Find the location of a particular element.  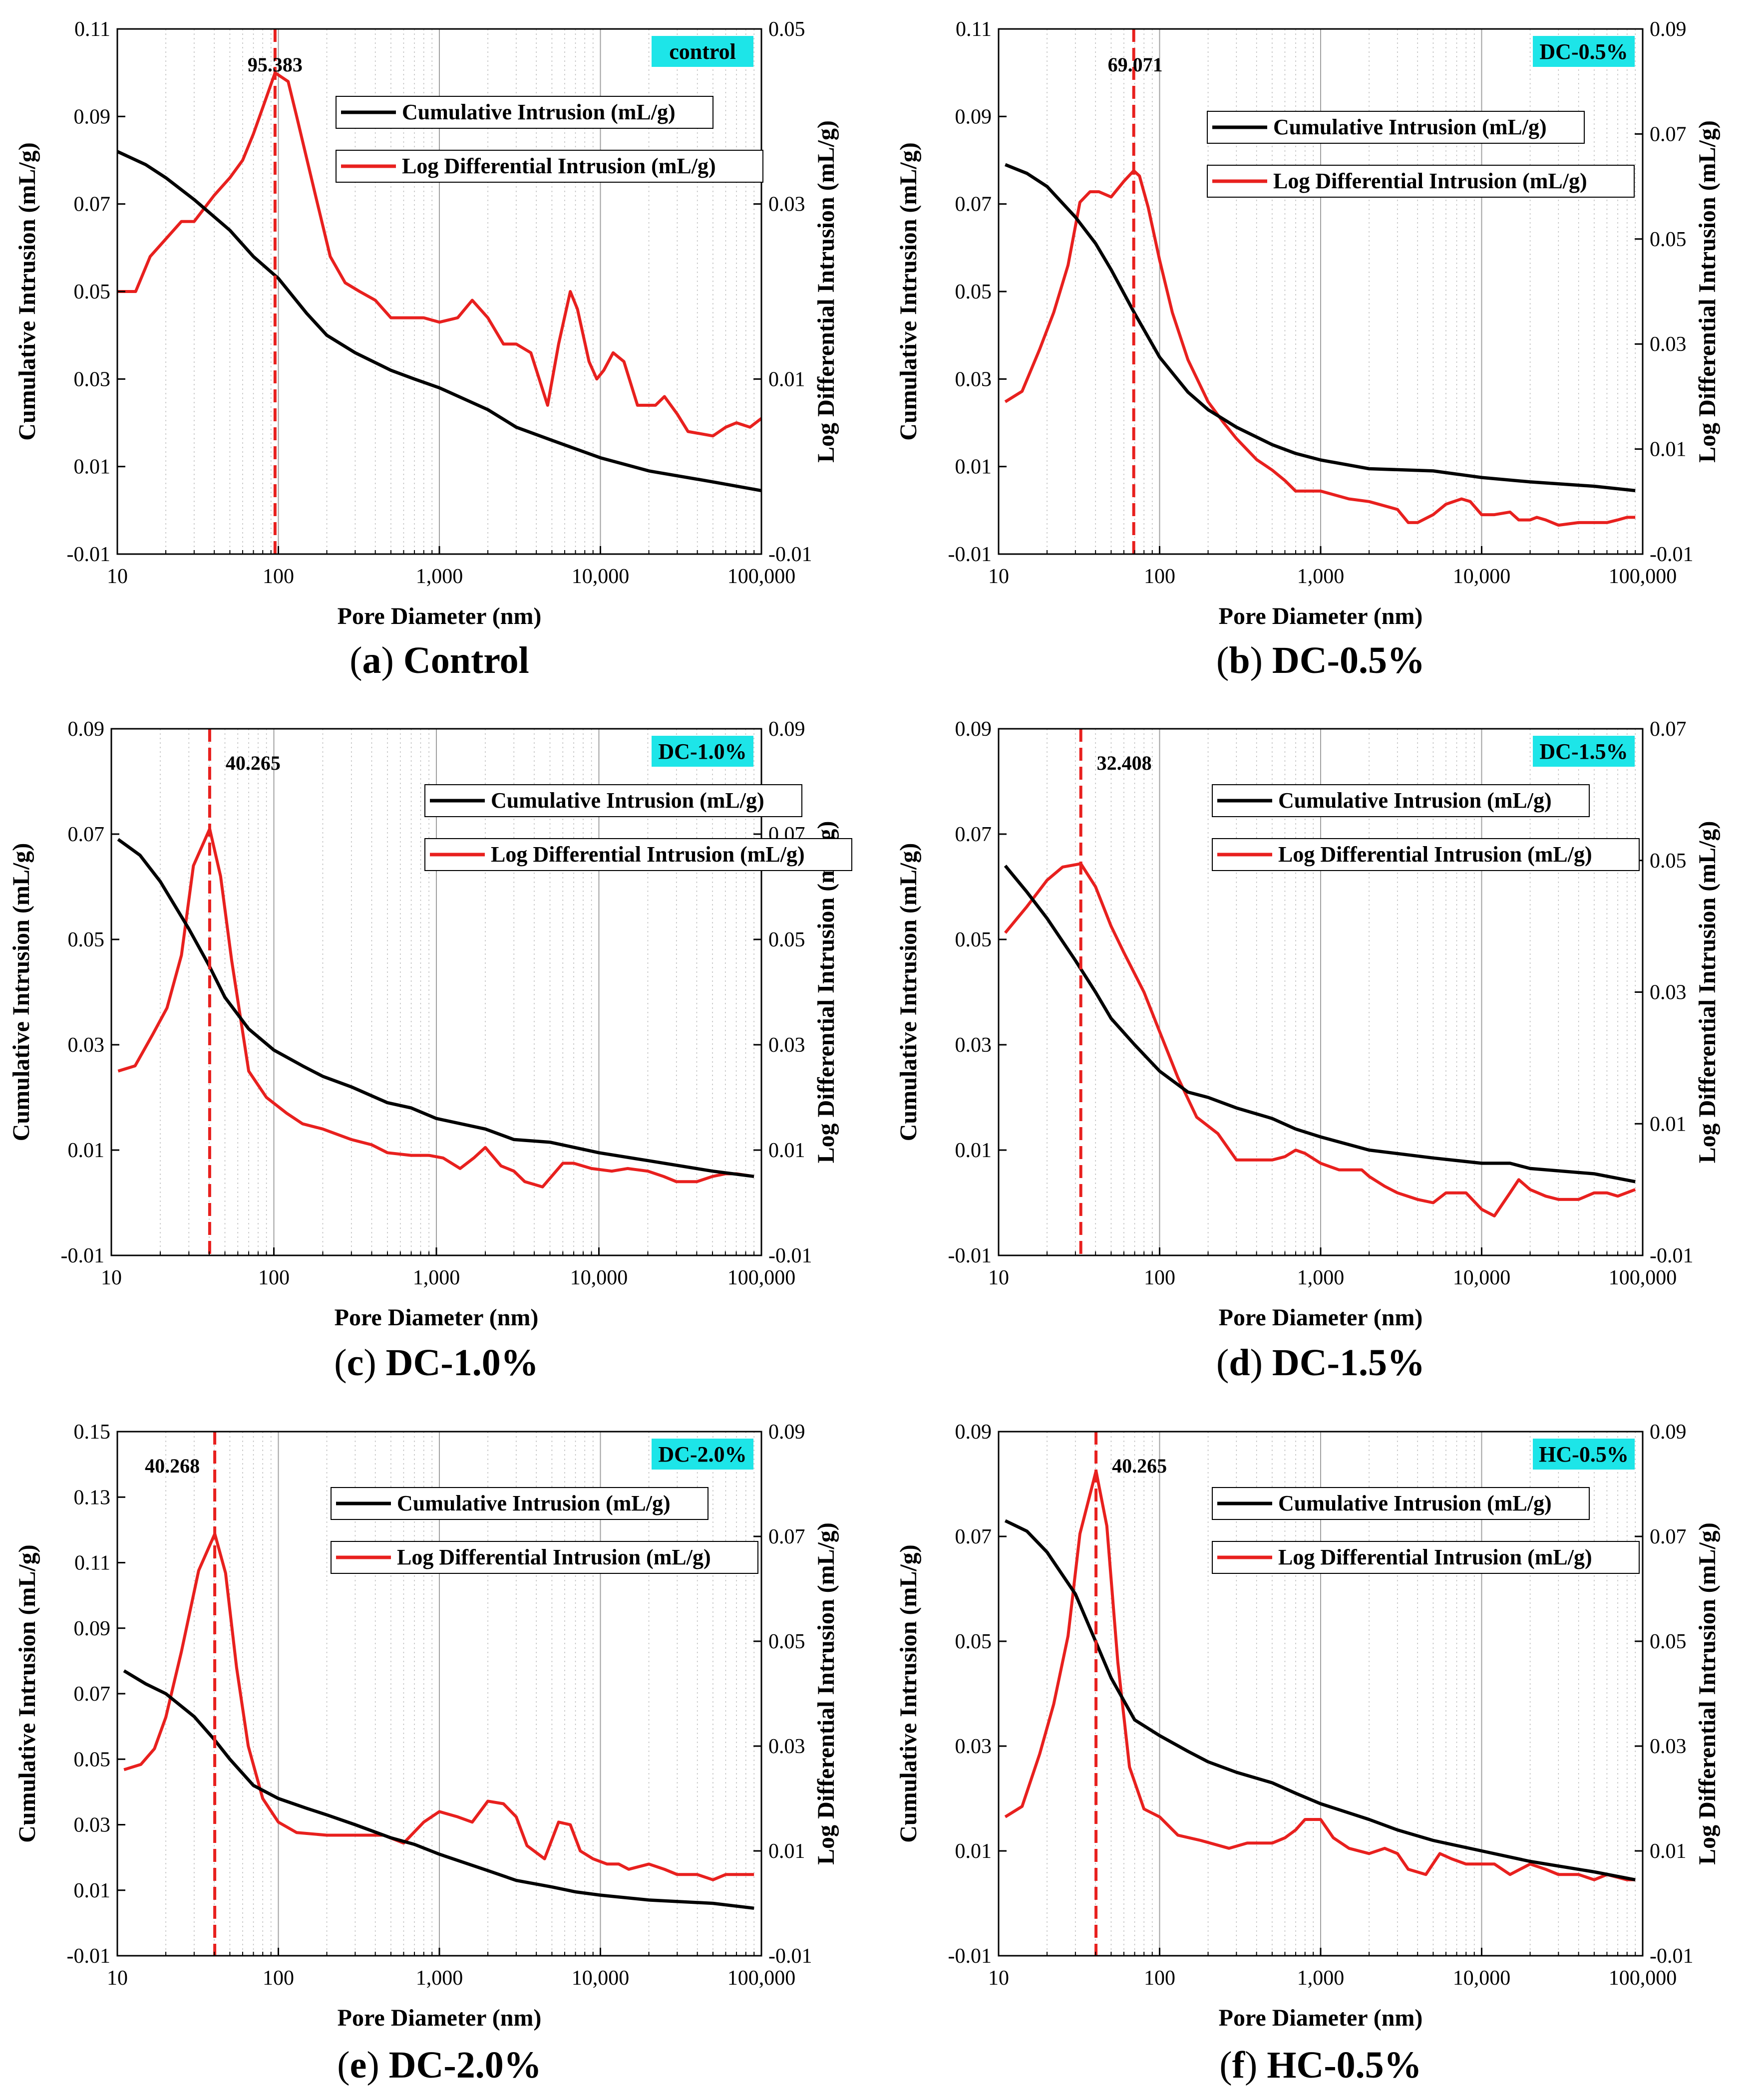

peak-label: 69.071 is located at coordinates (1135, 64).